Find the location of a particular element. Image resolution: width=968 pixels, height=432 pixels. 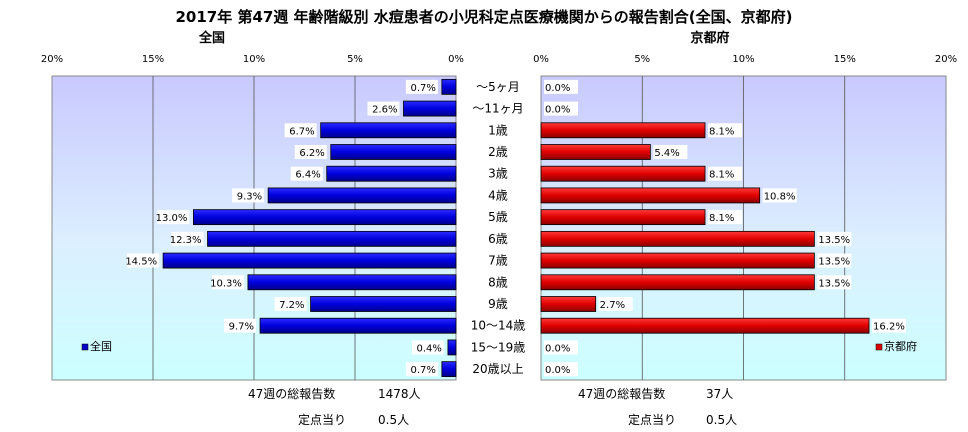

left-data-label: 6.2% is located at coordinates (311, 153).